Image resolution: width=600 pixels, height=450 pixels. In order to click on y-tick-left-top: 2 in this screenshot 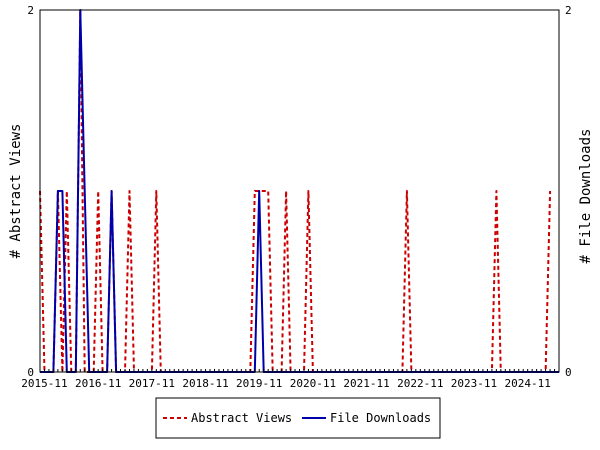, I will do `click(30, 10)`.